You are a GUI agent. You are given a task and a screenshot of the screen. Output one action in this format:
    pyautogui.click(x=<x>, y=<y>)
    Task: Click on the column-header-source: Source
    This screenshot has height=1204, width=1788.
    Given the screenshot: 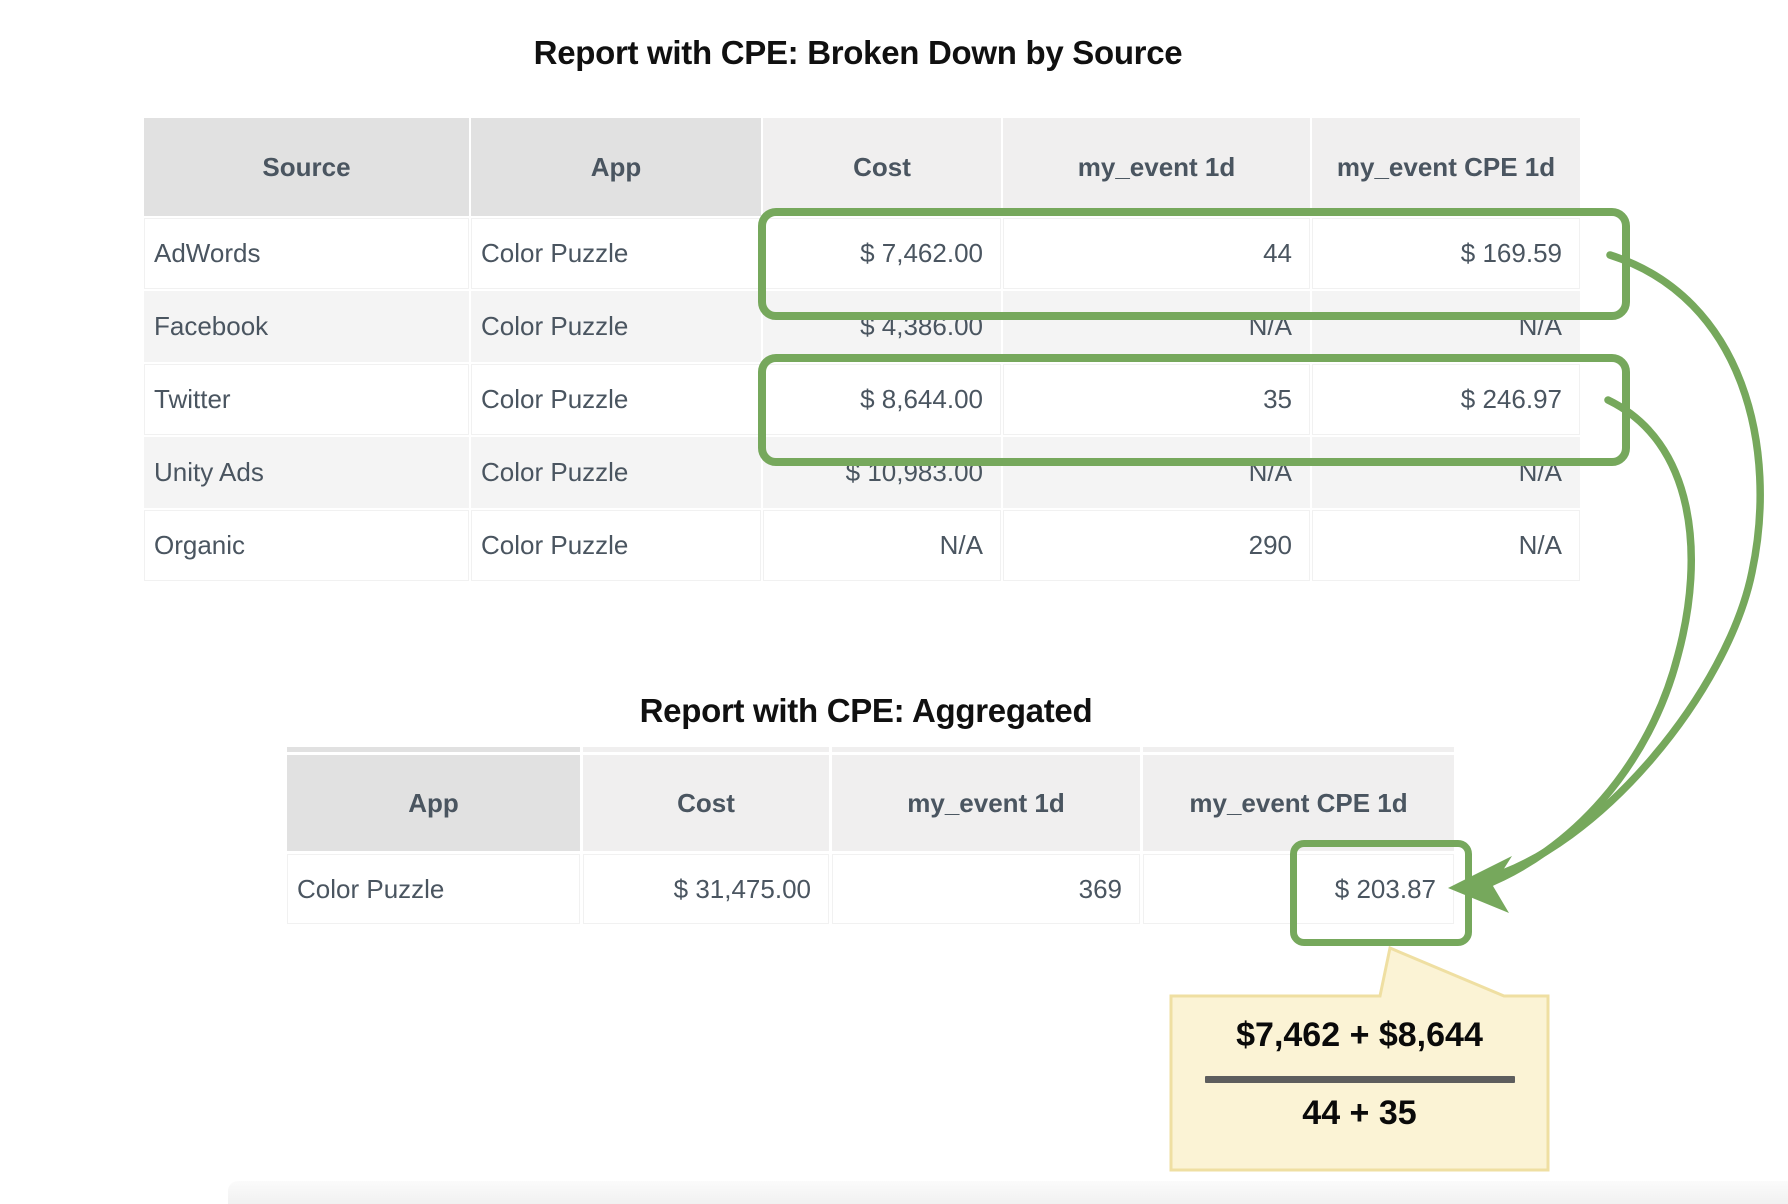 What is the action you would take?
    pyautogui.click(x=306, y=167)
    